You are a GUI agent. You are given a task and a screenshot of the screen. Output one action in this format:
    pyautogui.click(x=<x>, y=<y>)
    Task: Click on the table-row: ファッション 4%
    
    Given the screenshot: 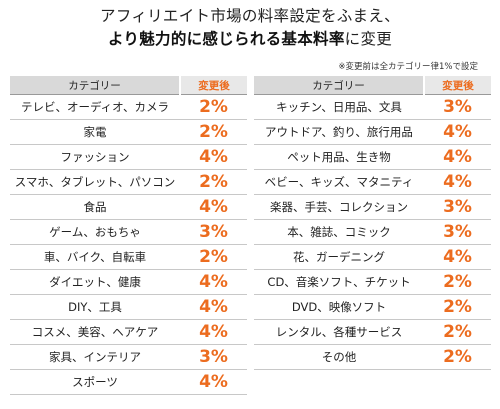 What is the action you would take?
    pyautogui.click(x=128, y=157)
    